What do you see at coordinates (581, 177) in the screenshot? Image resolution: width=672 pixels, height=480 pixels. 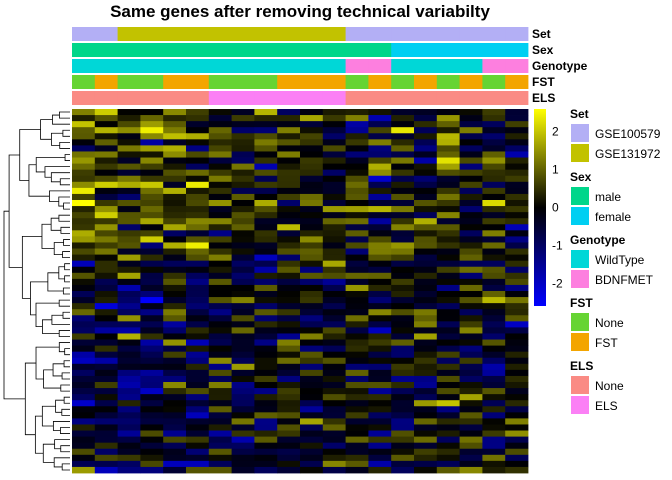 I see `legend-title: Sex` at bounding box center [581, 177].